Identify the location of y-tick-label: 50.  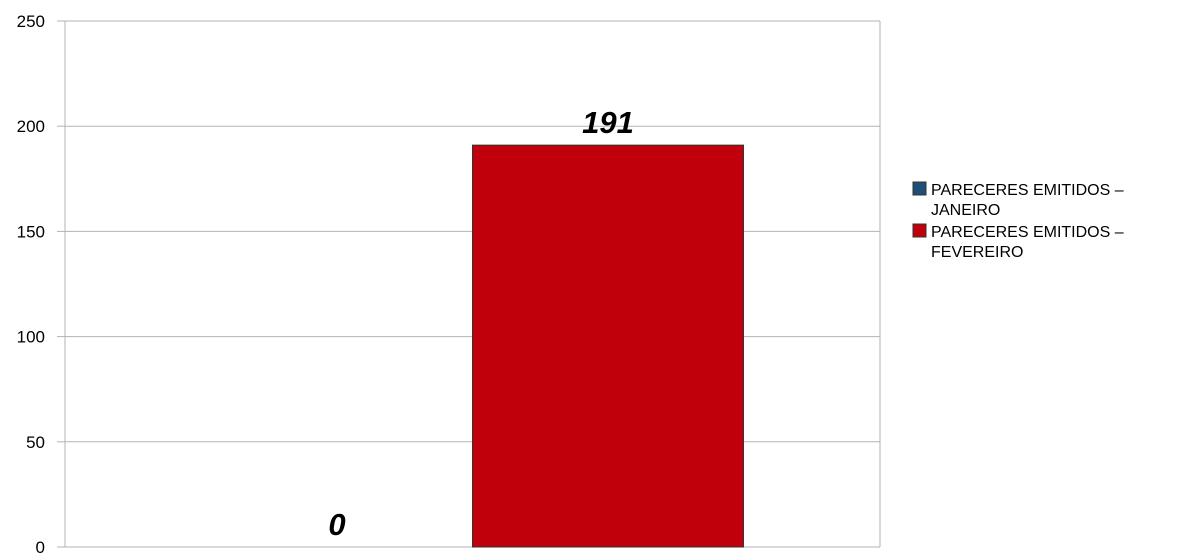
(35, 442).